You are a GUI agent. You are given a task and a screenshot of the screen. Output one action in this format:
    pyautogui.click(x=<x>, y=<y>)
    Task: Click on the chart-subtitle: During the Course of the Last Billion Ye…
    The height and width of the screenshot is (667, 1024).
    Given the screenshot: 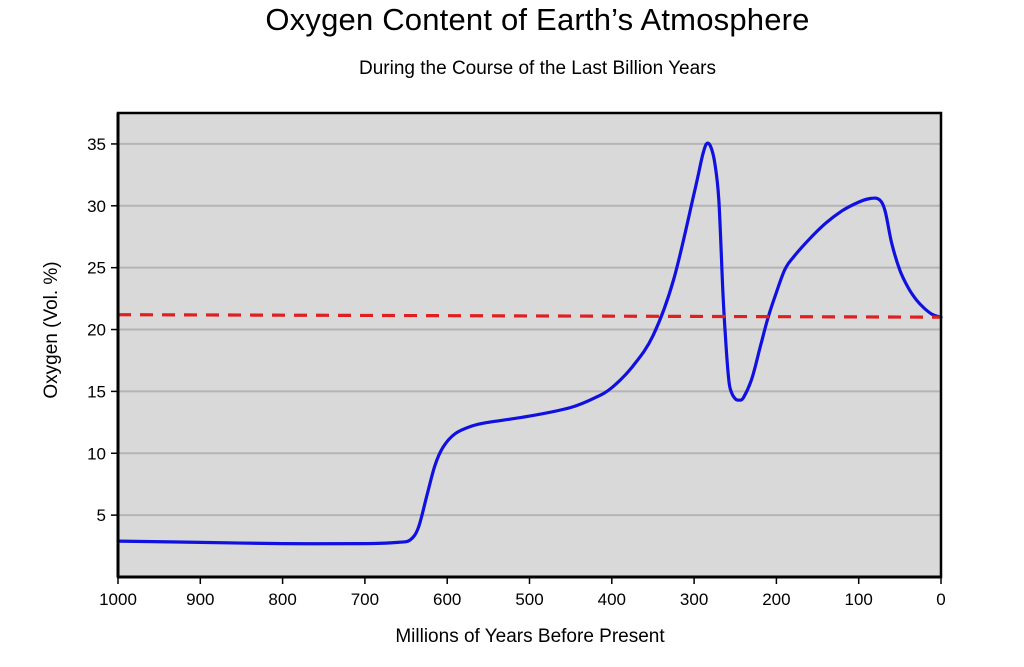 What is the action you would take?
    pyautogui.click(x=537, y=68)
    